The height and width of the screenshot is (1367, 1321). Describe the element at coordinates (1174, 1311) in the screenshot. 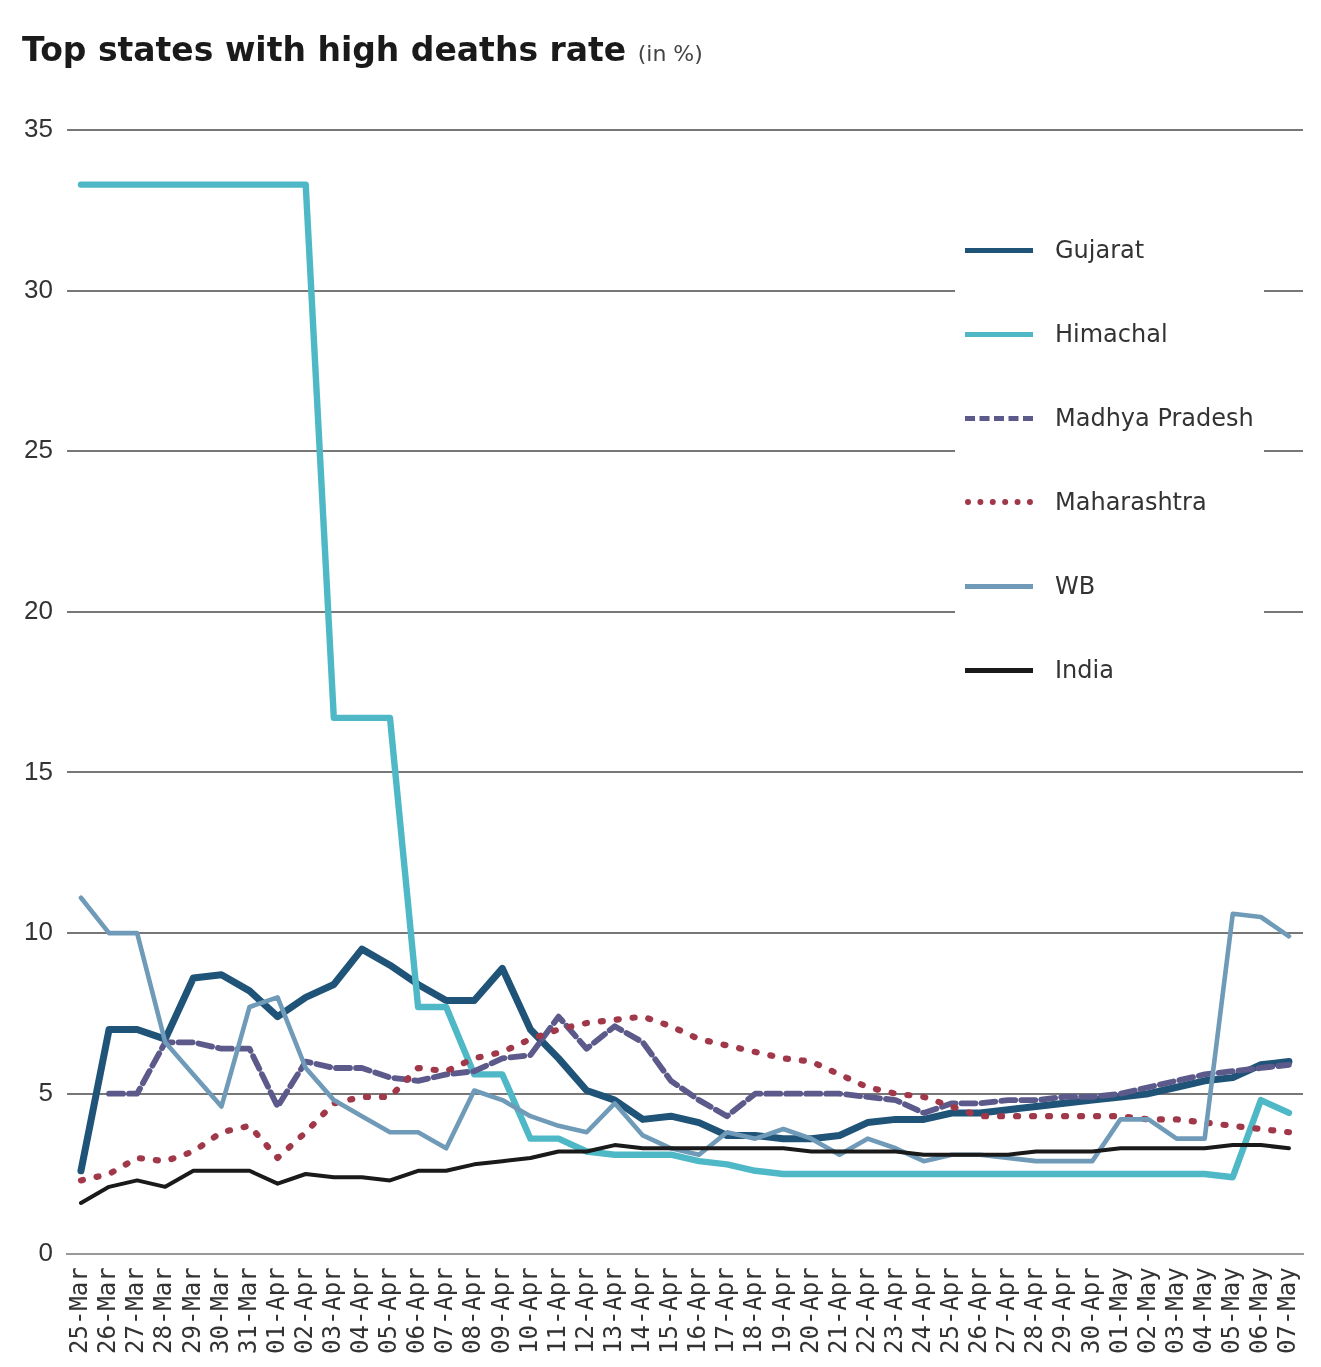

I see `x-tick-label: 03-May` at that location.